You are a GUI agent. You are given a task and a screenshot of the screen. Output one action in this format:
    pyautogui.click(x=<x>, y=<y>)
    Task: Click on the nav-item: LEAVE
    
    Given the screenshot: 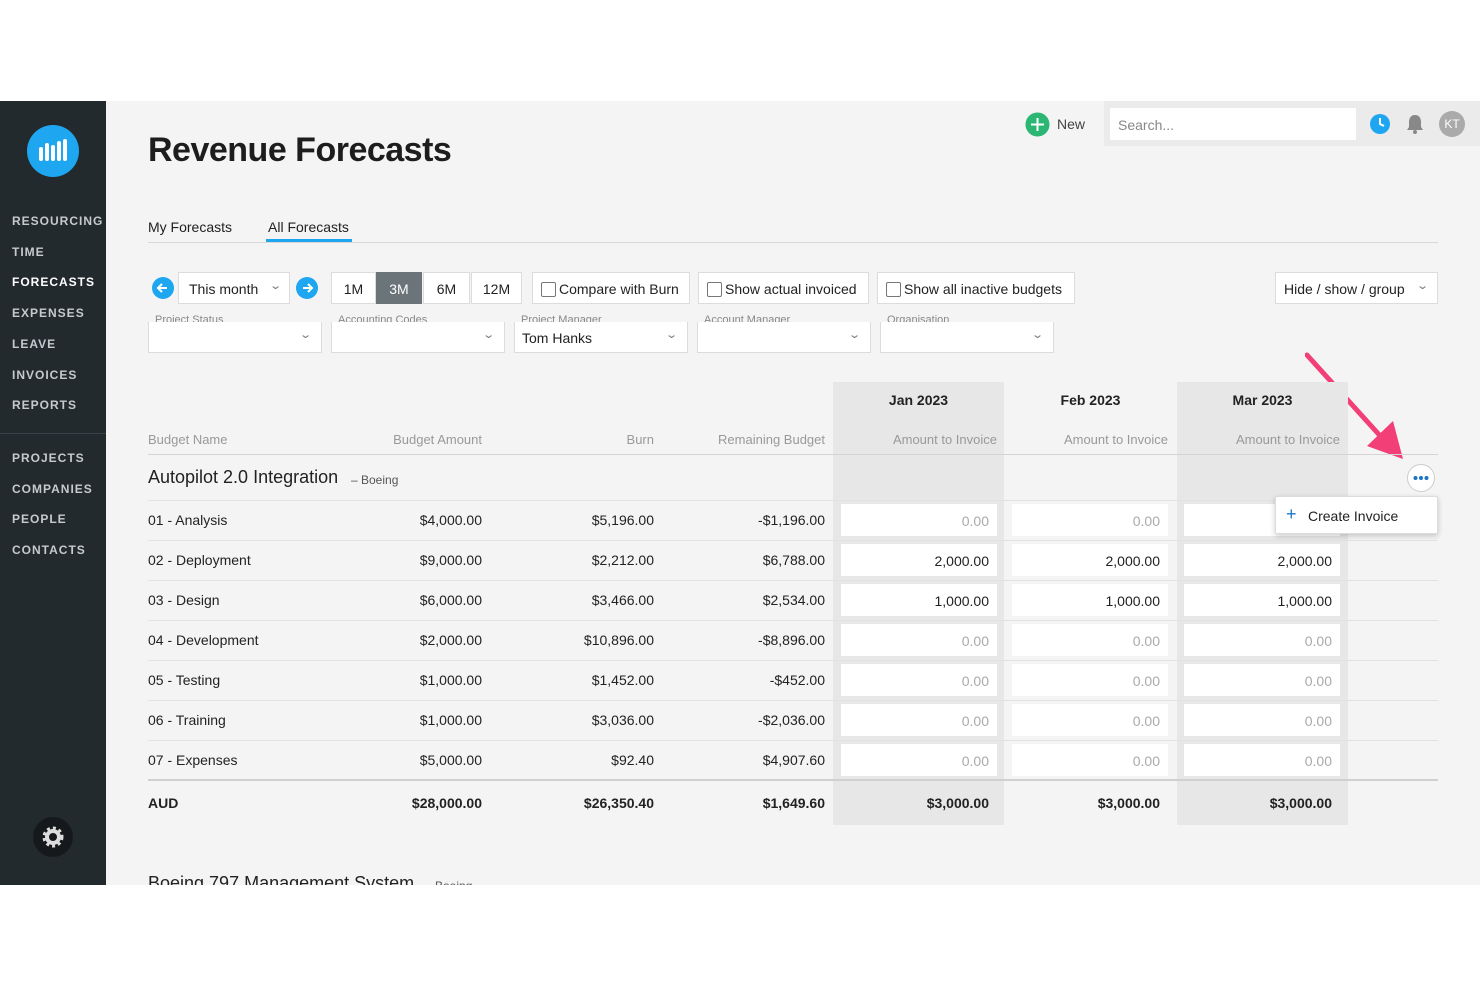 What is the action you would take?
    pyautogui.click(x=34, y=343)
    